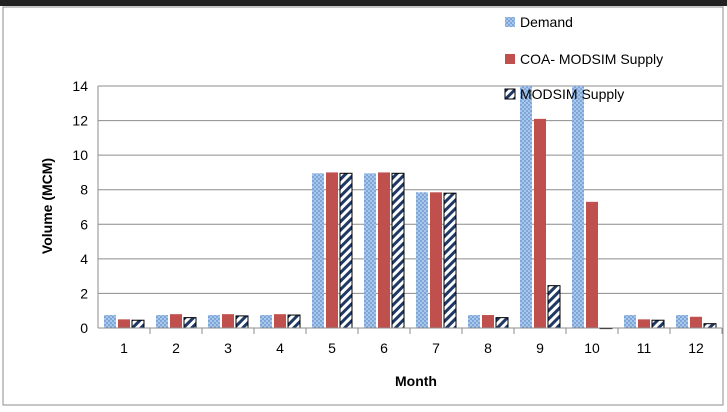  Describe the element at coordinates (572, 94) in the screenshot. I see `legend-label: MODSIM Supply` at that location.